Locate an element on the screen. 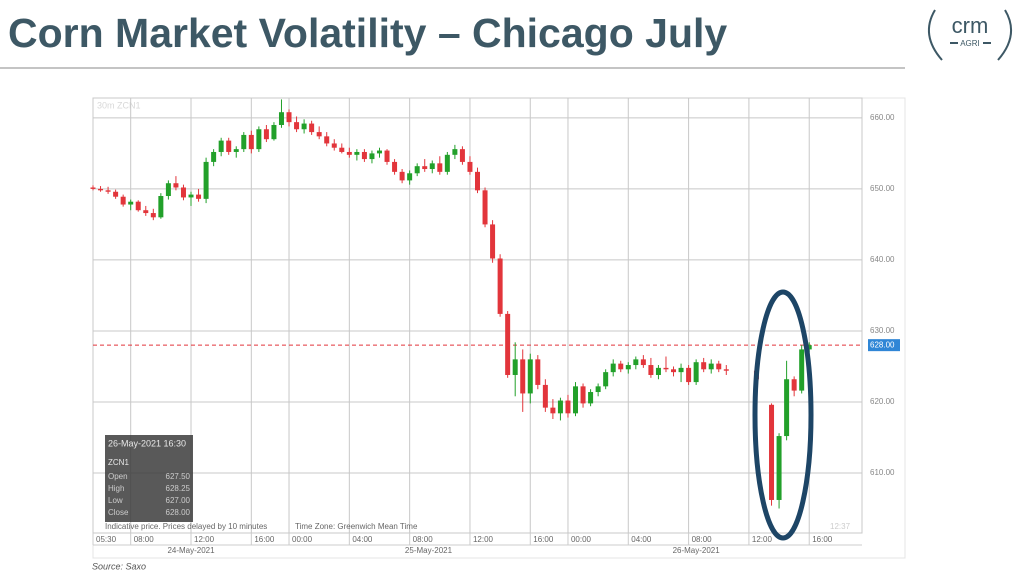  y-tick-label: 620.00 is located at coordinates (882, 401).